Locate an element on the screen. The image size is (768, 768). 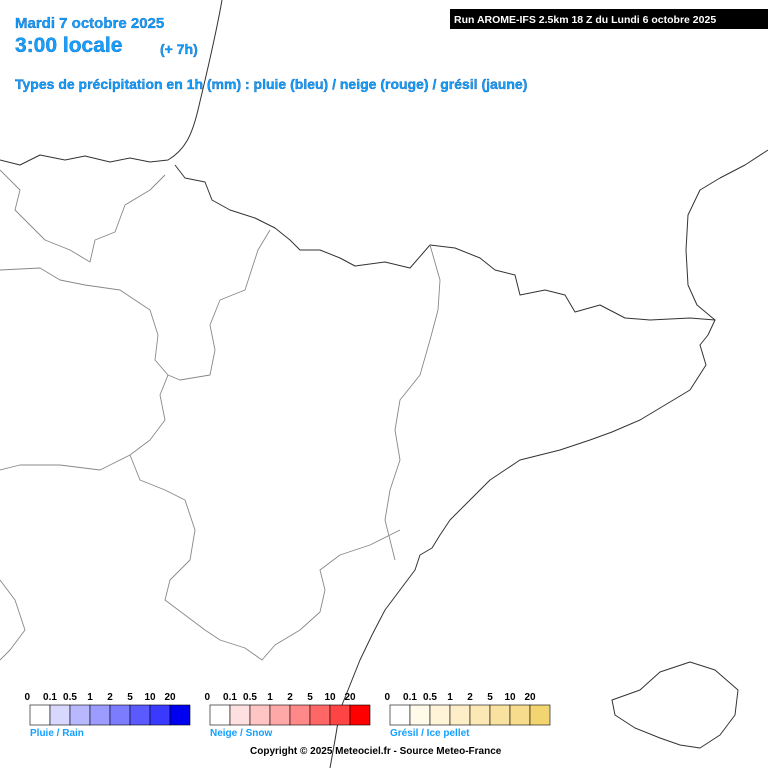
date: Mardi 7 octobre 2025 is located at coordinates (89, 23).